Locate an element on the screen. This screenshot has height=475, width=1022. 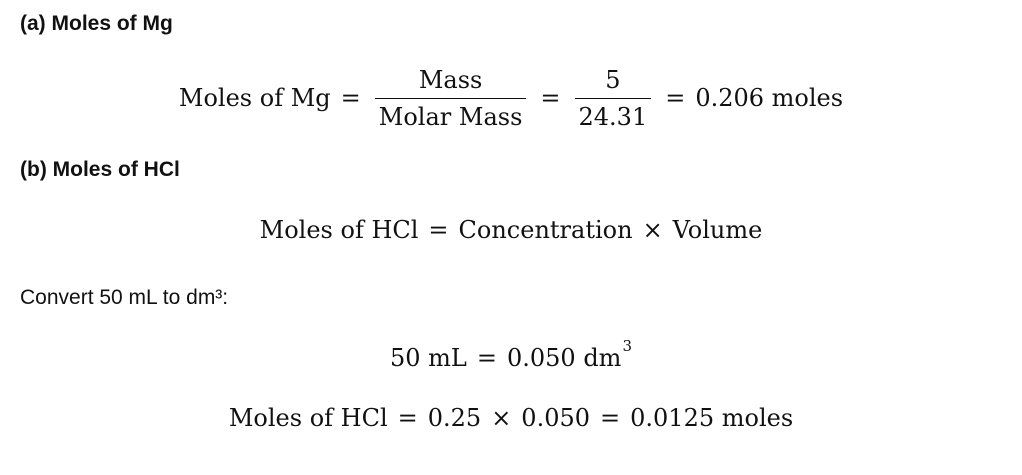
volume-conversion-equation: 50 mL = 0.050 dm 3 is located at coordinates (511, 358).